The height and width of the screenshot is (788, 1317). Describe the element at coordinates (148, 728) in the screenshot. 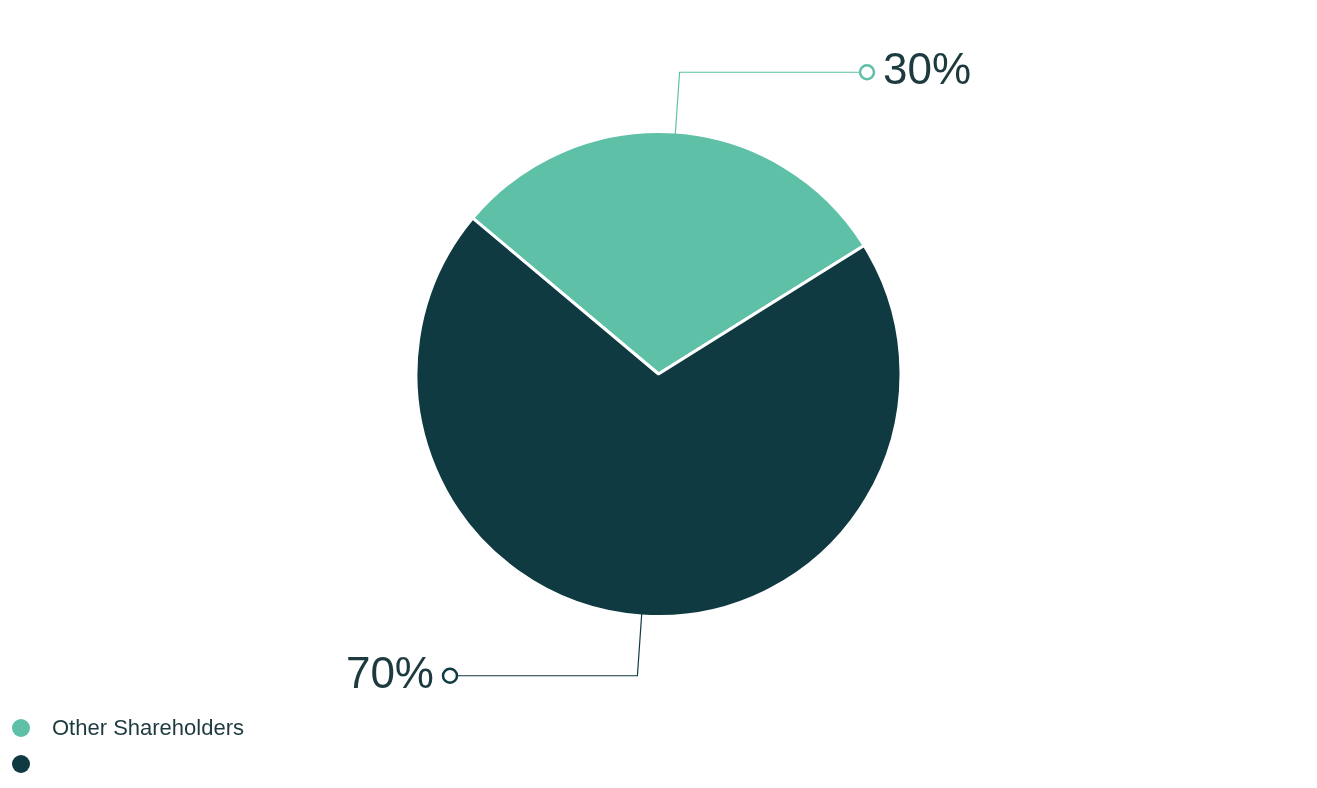

I see `legend-label: Other Shareholders` at that location.